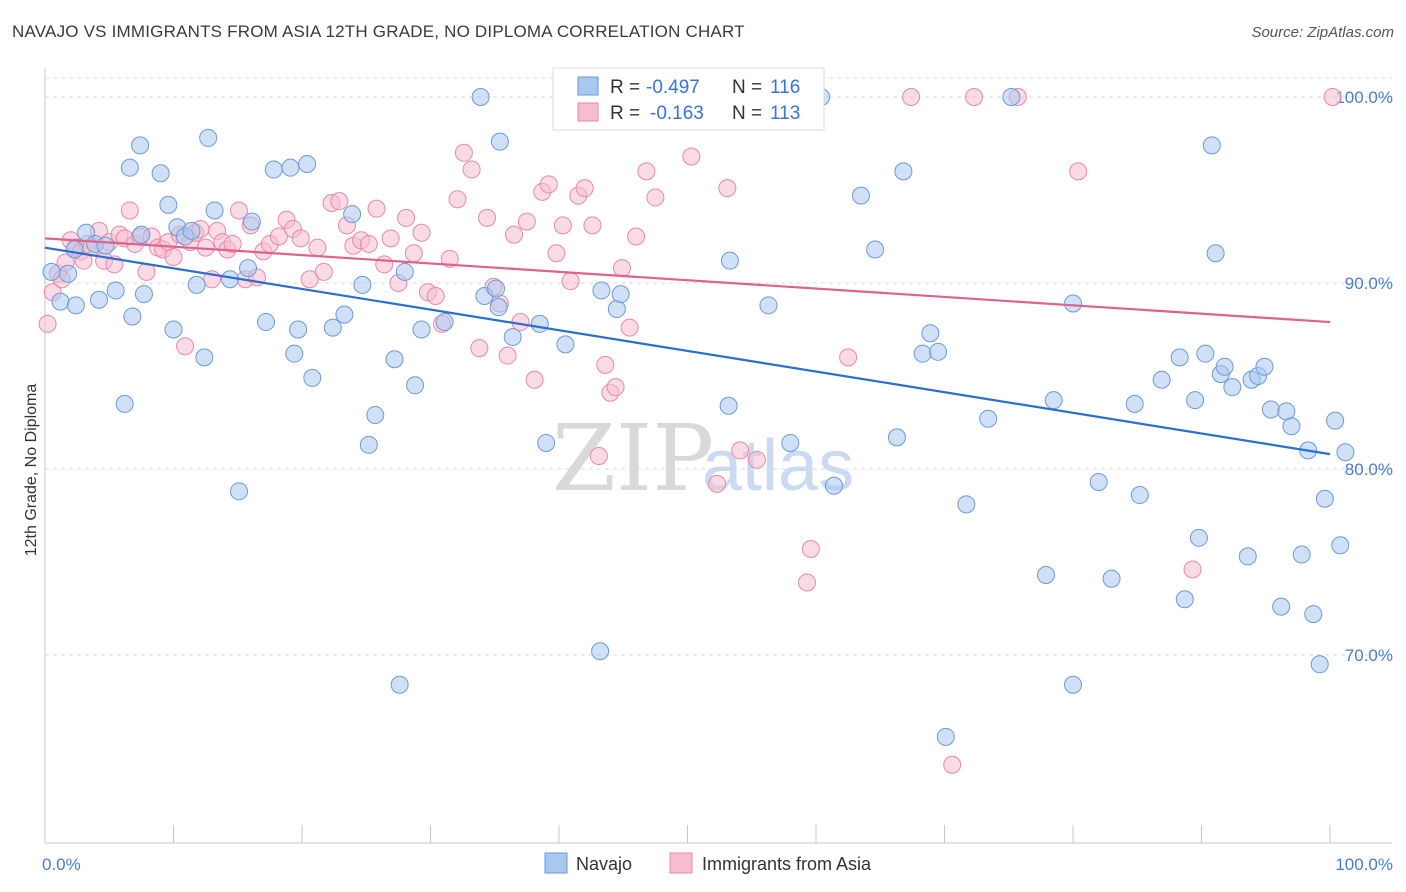  Describe the element at coordinates (604, 864) in the screenshot. I see `legend-navajo-label: Navajo` at that location.